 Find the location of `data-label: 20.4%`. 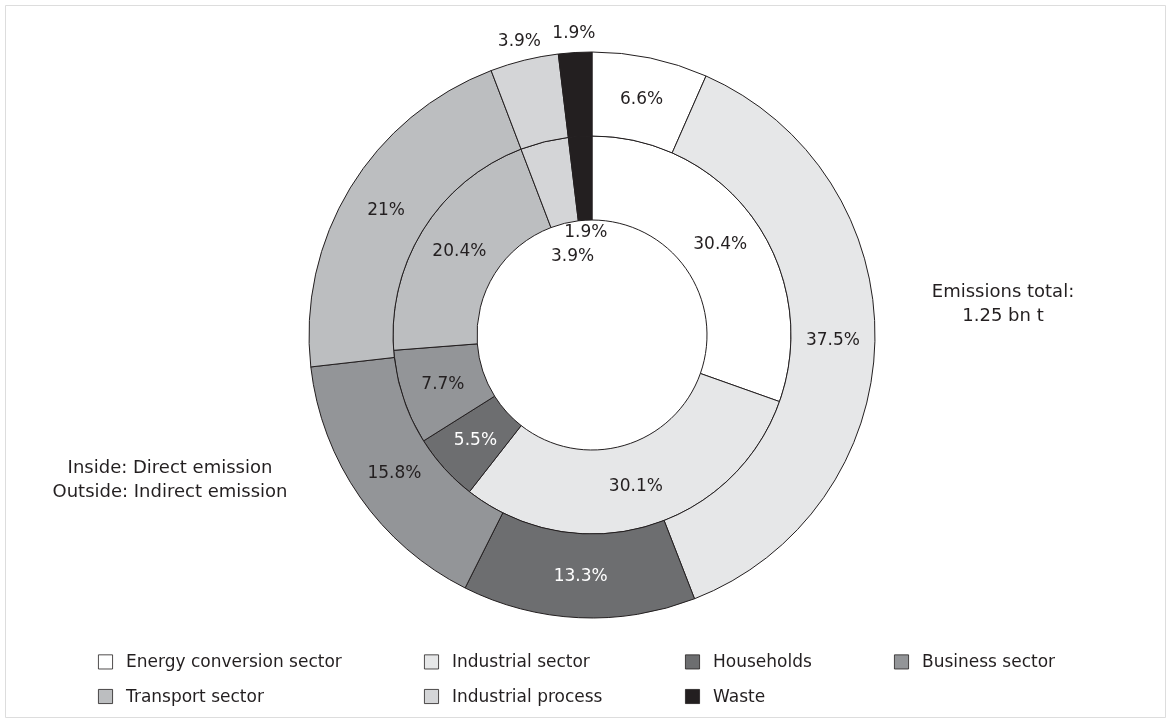

data-label: 20.4% is located at coordinates (459, 250).